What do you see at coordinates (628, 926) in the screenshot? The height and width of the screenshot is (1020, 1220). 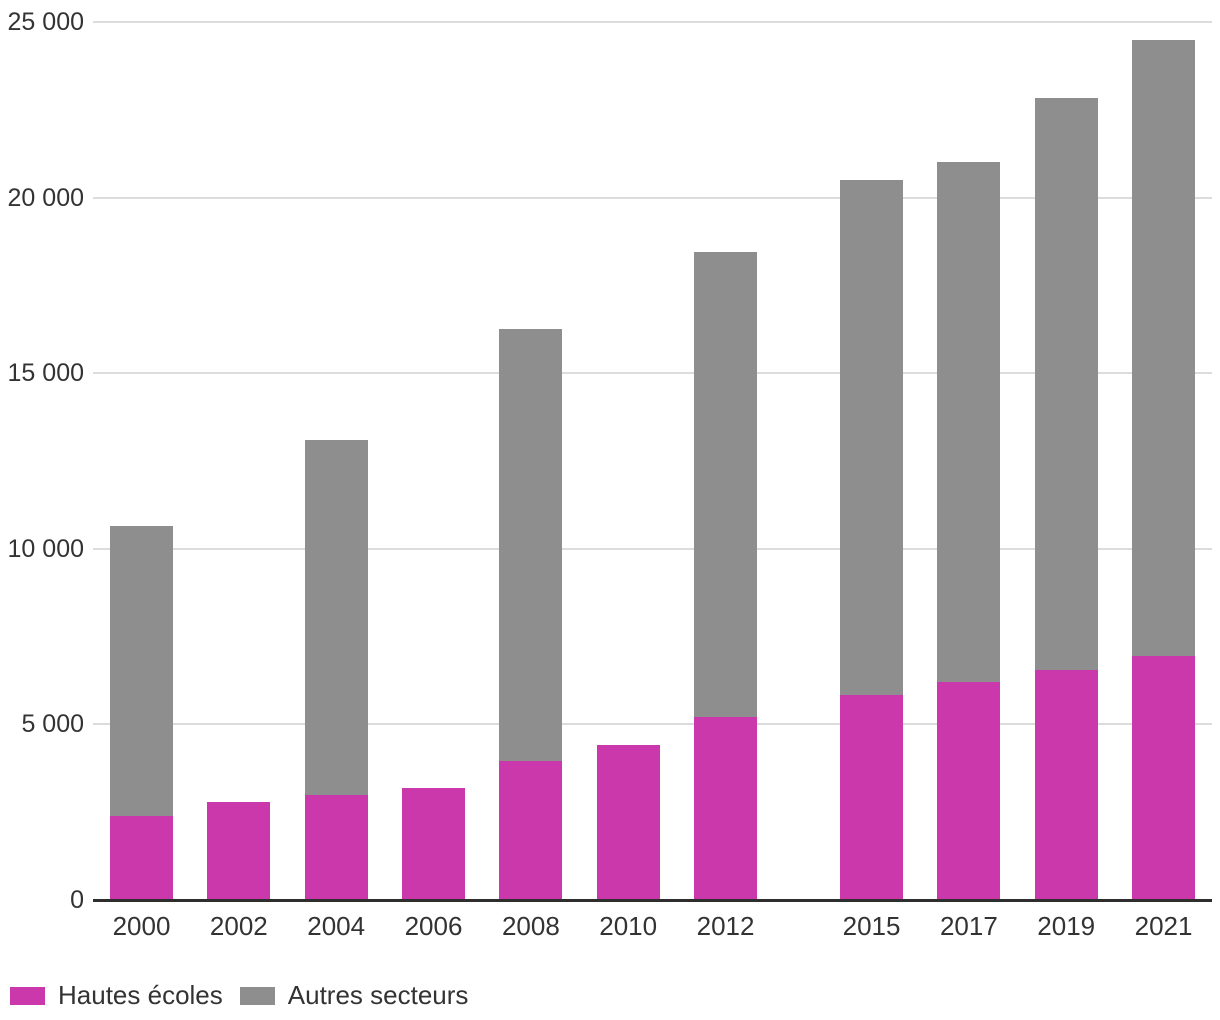 I see `x-tick-label: 2010` at bounding box center [628, 926].